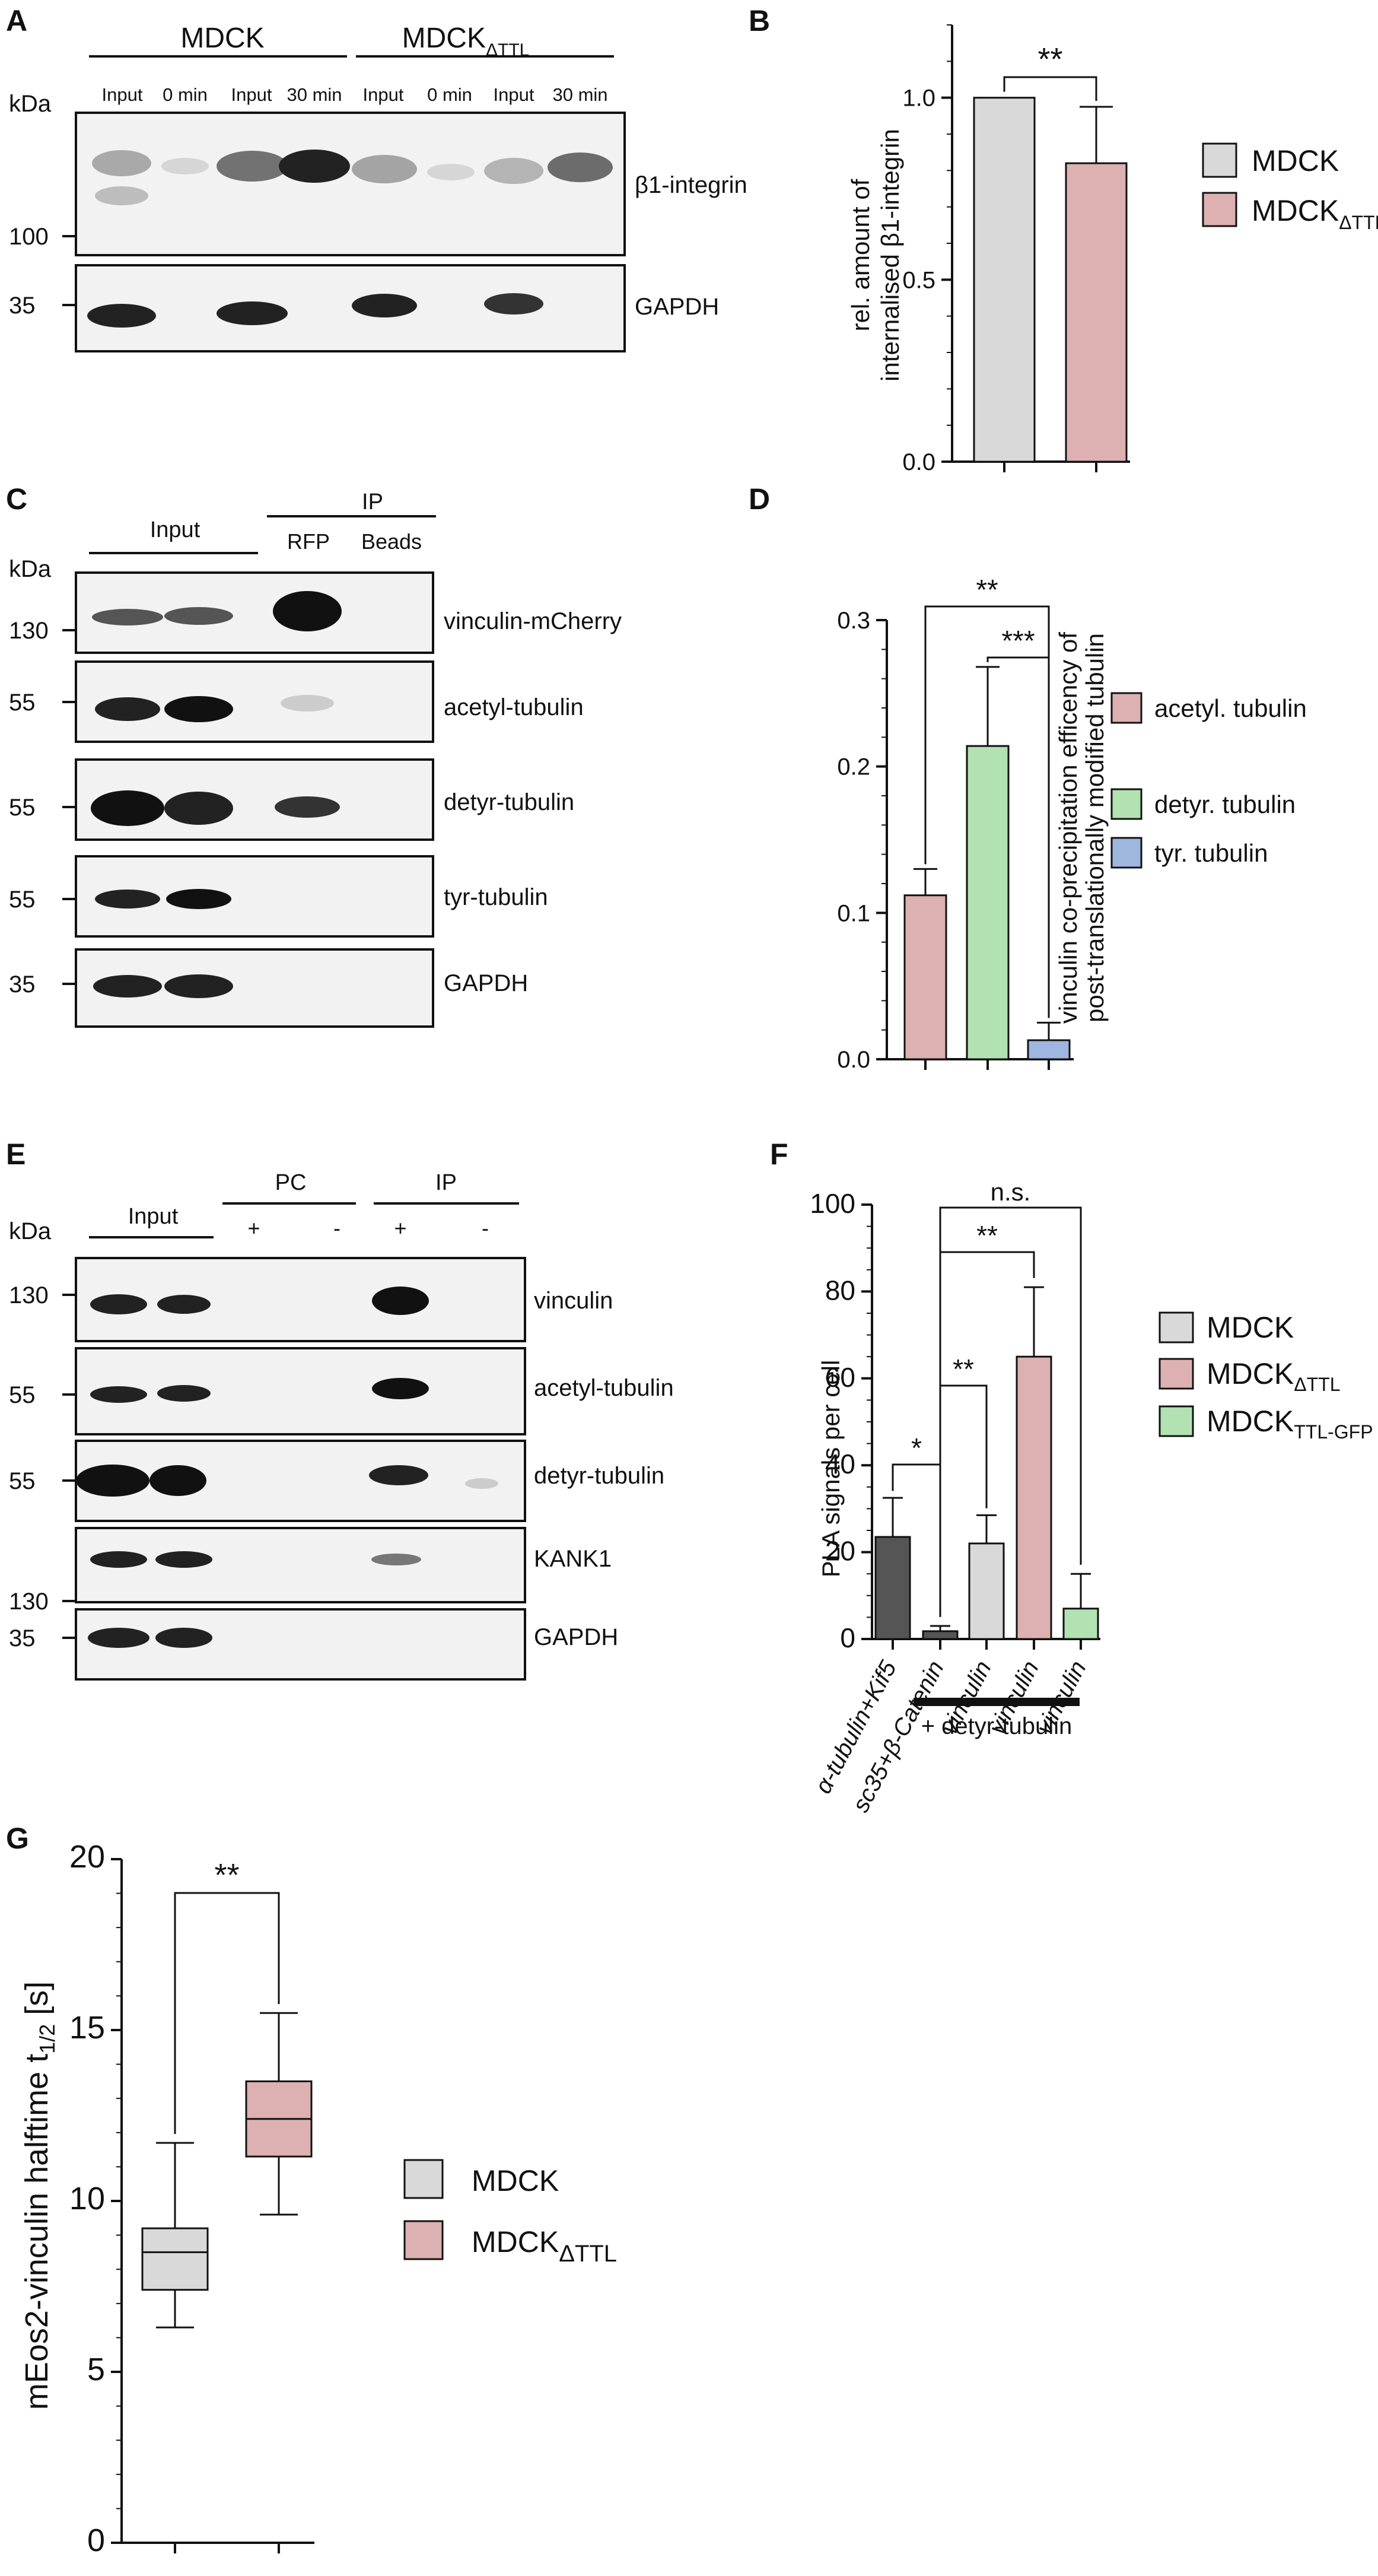 The height and width of the screenshot is (2576, 1378). I want to click on y-axis-label-line2: post-translationally modified tubulin, so click(1095, 827).